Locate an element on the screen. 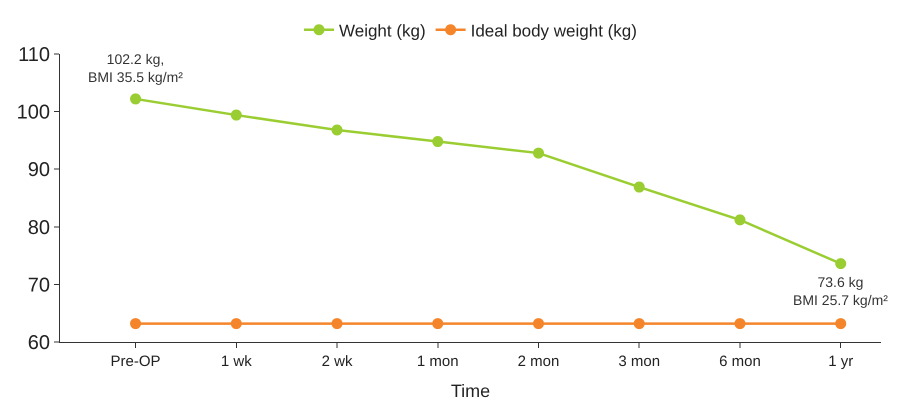 The width and height of the screenshot is (901, 410). x-tick-label: 2 mon is located at coordinates (539, 361).